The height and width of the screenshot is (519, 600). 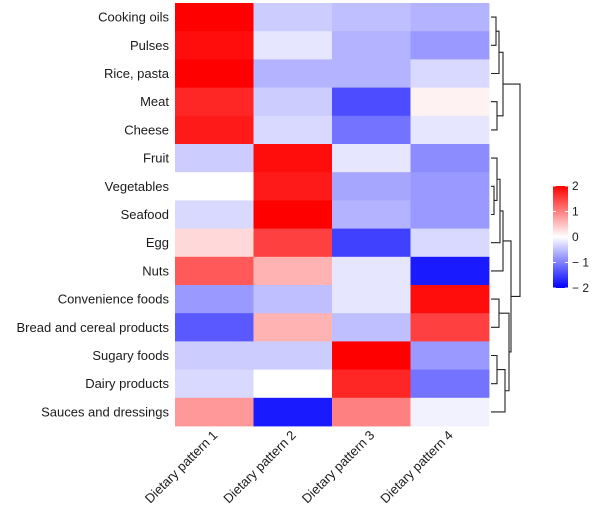 What do you see at coordinates (575, 186) in the screenshot?
I see `legend-tick-label: 2` at bounding box center [575, 186].